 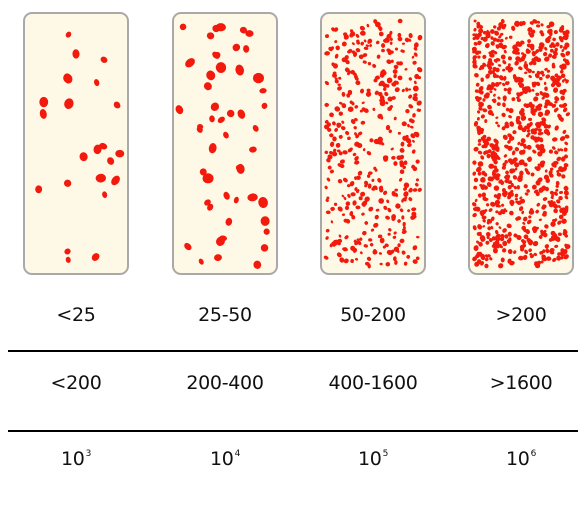 What do you see at coordinates (517, 459) in the screenshot?
I see `row3-col4: 106` at bounding box center [517, 459].